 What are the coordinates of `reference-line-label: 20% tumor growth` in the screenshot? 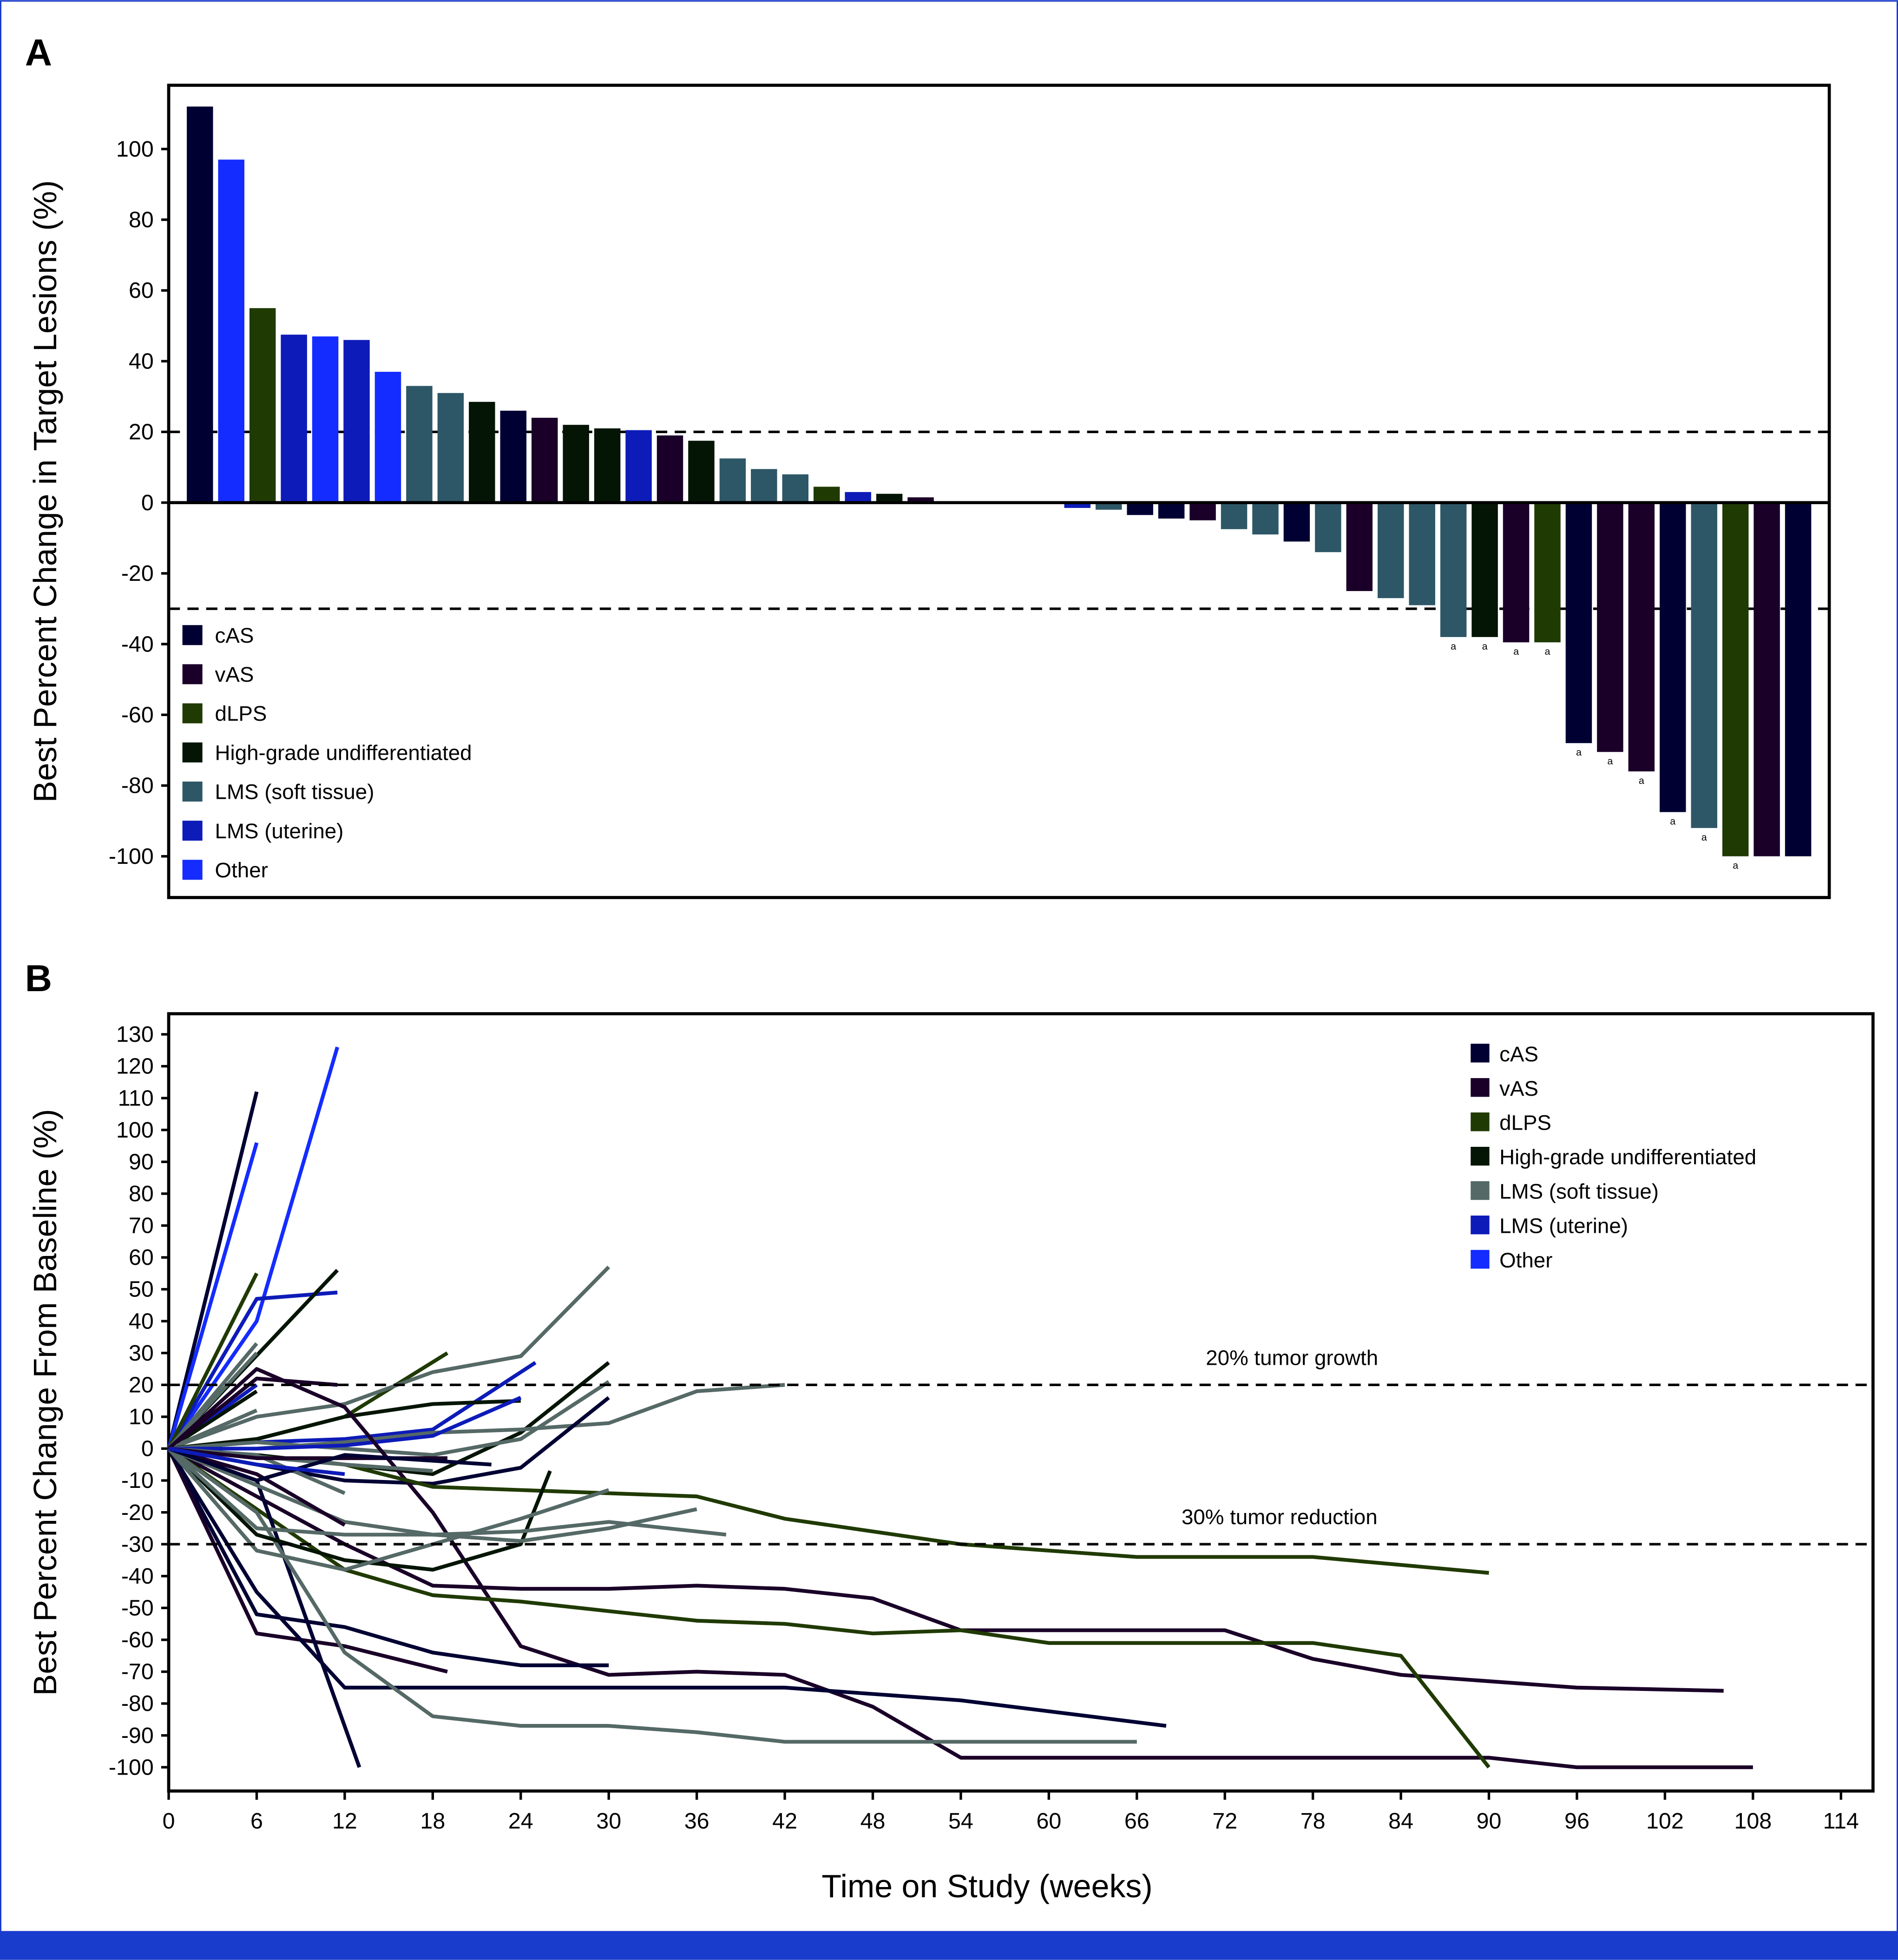 It's located at (1292, 1358).